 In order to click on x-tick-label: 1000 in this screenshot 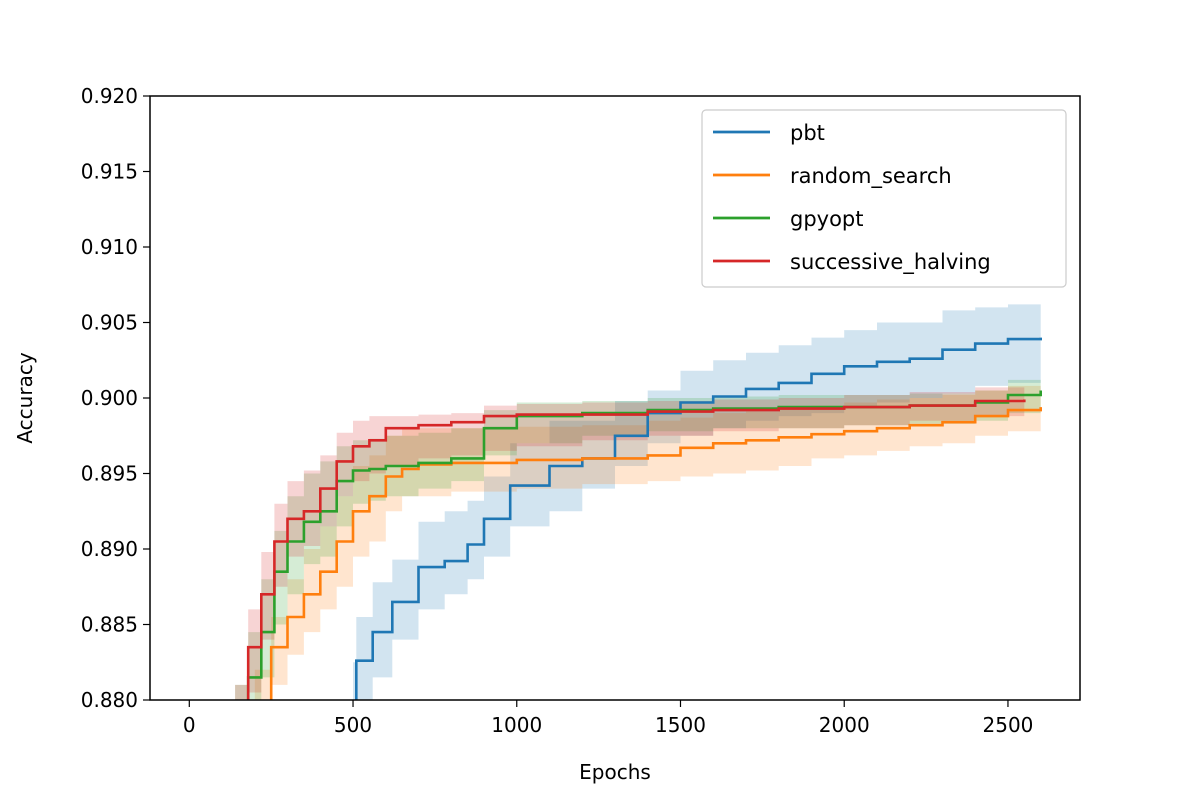, I will do `click(516, 725)`.